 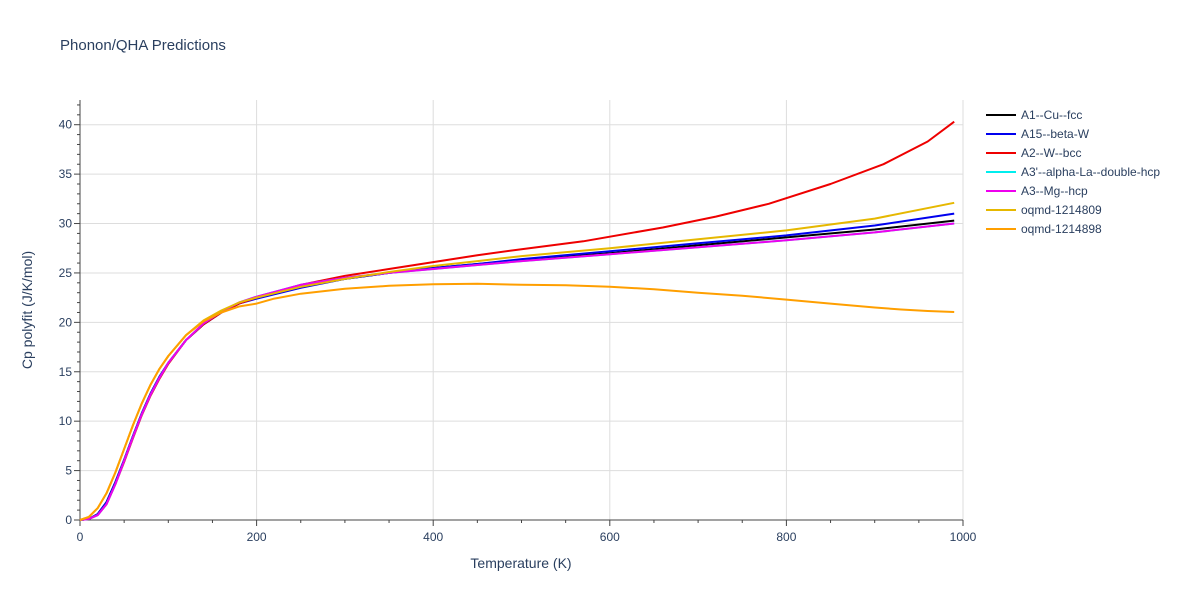 What do you see at coordinates (257, 537) in the screenshot?
I see `x-tick-label: 200` at bounding box center [257, 537].